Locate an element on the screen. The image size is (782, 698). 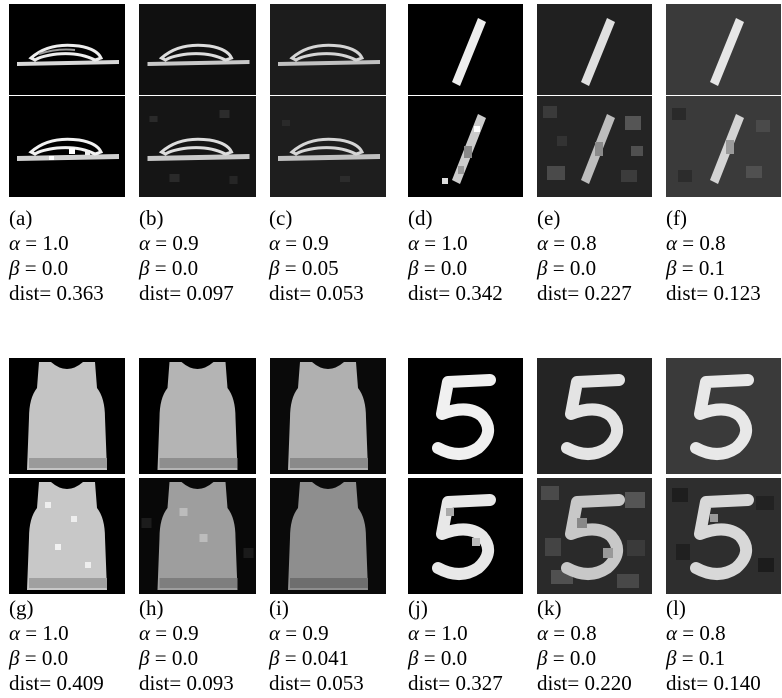
sandal-perturbed-image-c is located at coordinates (328, 146).